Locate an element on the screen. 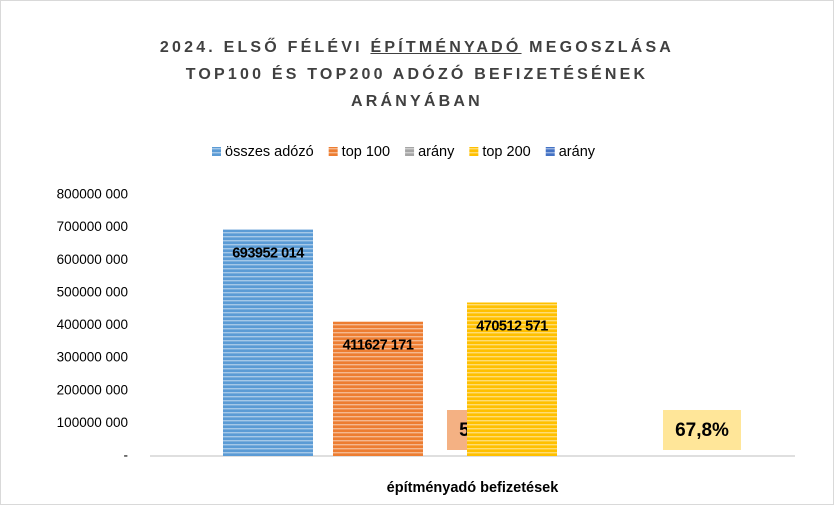  value-label: 693952 014 is located at coordinates (268, 253).